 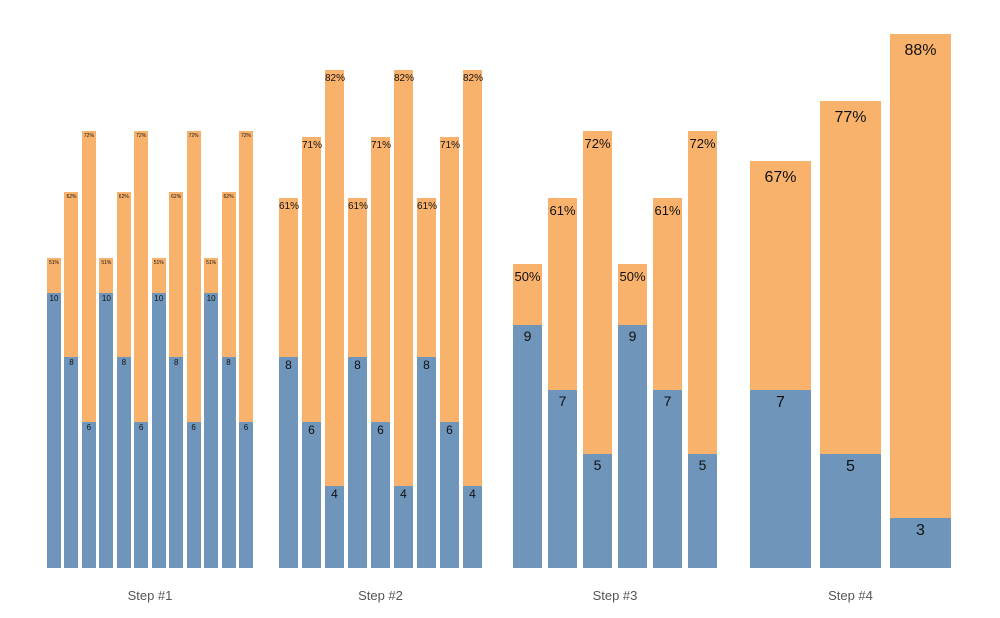 What do you see at coordinates (615, 595) in the screenshot?
I see `group-label: Step #3` at bounding box center [615, 595].